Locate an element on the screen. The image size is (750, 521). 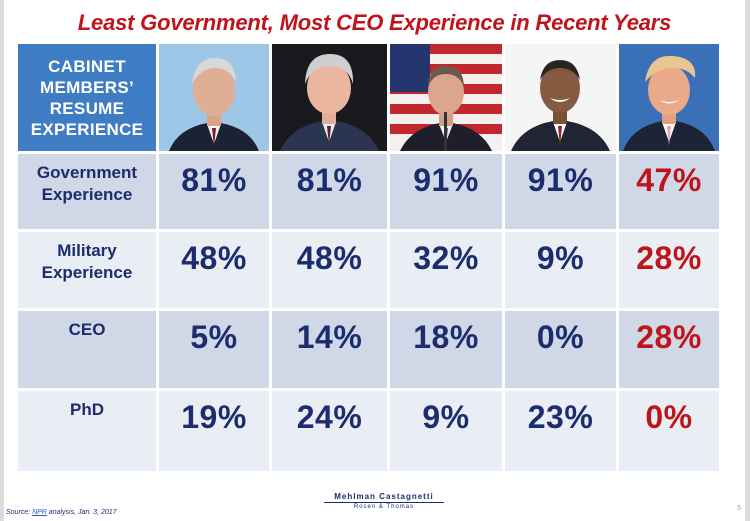
value-cell: 19% is located at coordinates (214, 431).